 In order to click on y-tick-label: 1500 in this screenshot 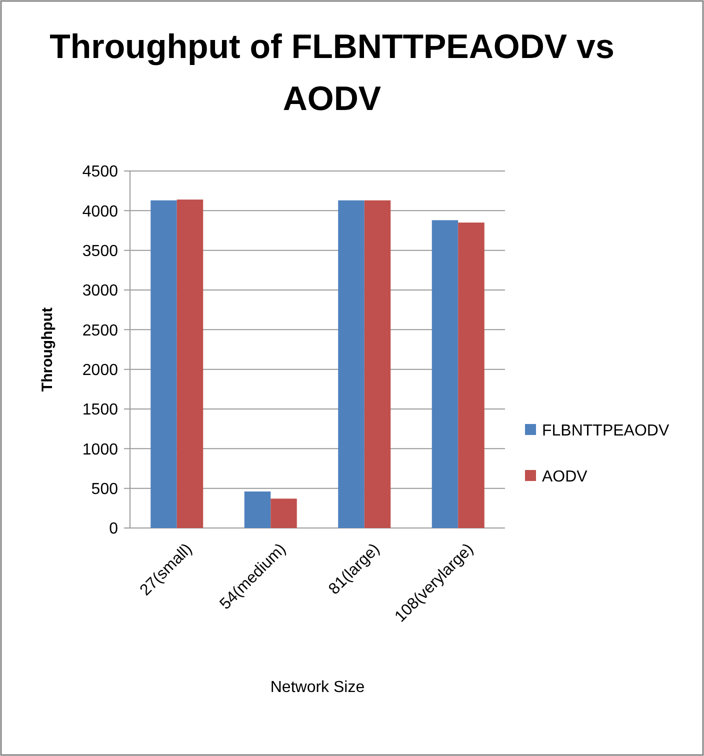, I will do `click(100, 410)`.